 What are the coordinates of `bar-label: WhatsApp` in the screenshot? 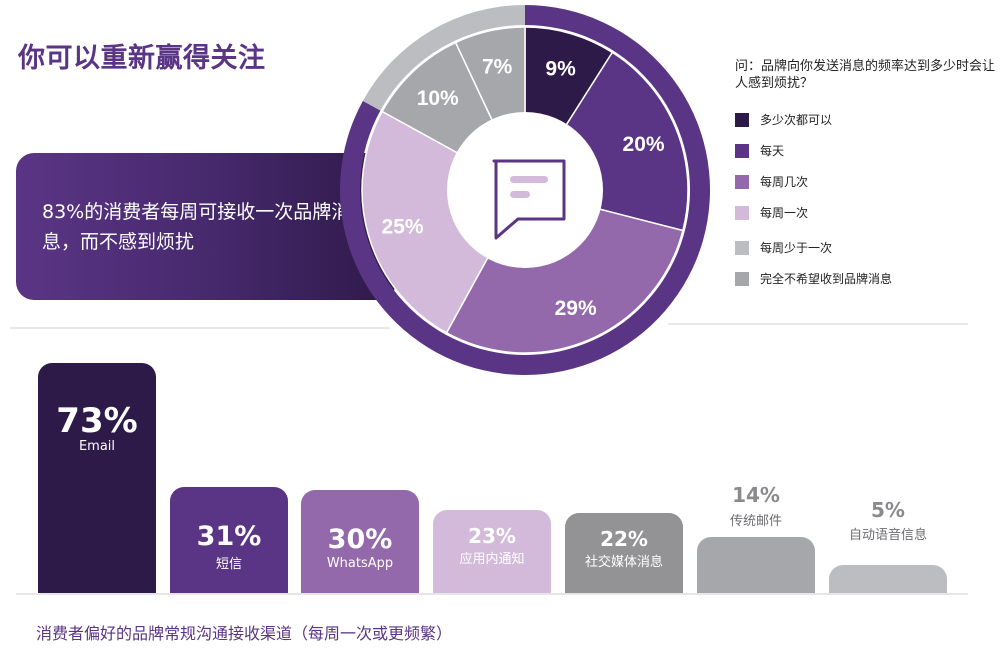 It's located at (360, 563).